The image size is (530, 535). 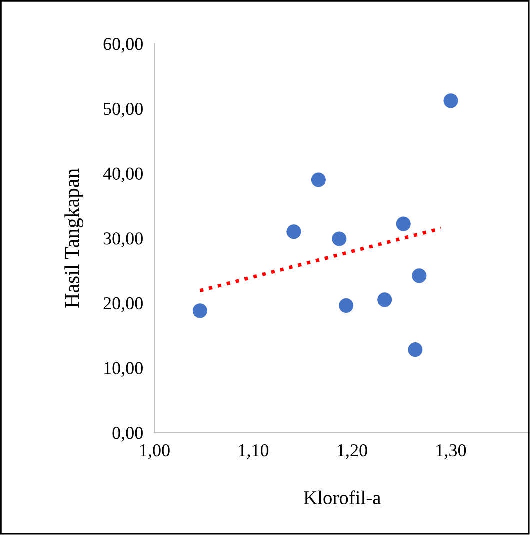 What do you see at coordinates (254, 452) in the screenshot?
I see `x-tick-label: 1,10` at bounding box center [254, 452].